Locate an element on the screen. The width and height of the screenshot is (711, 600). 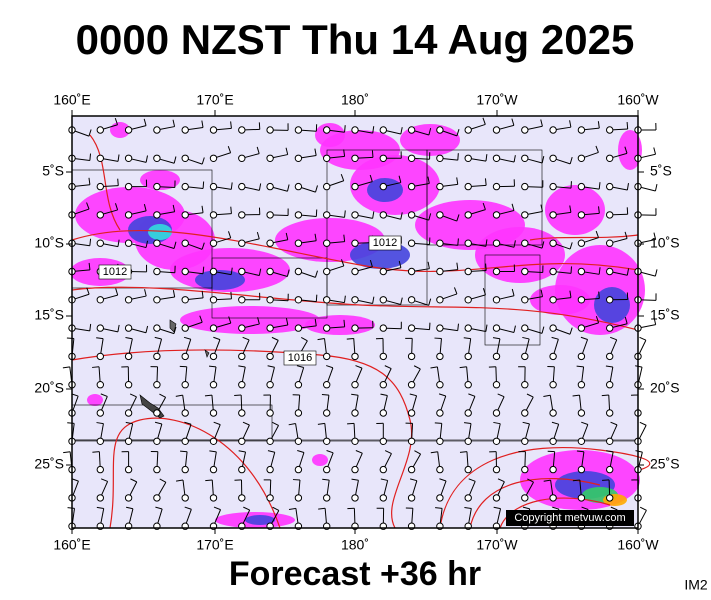
lat-label-right: 5˚S is located at coordinates (661, 171).